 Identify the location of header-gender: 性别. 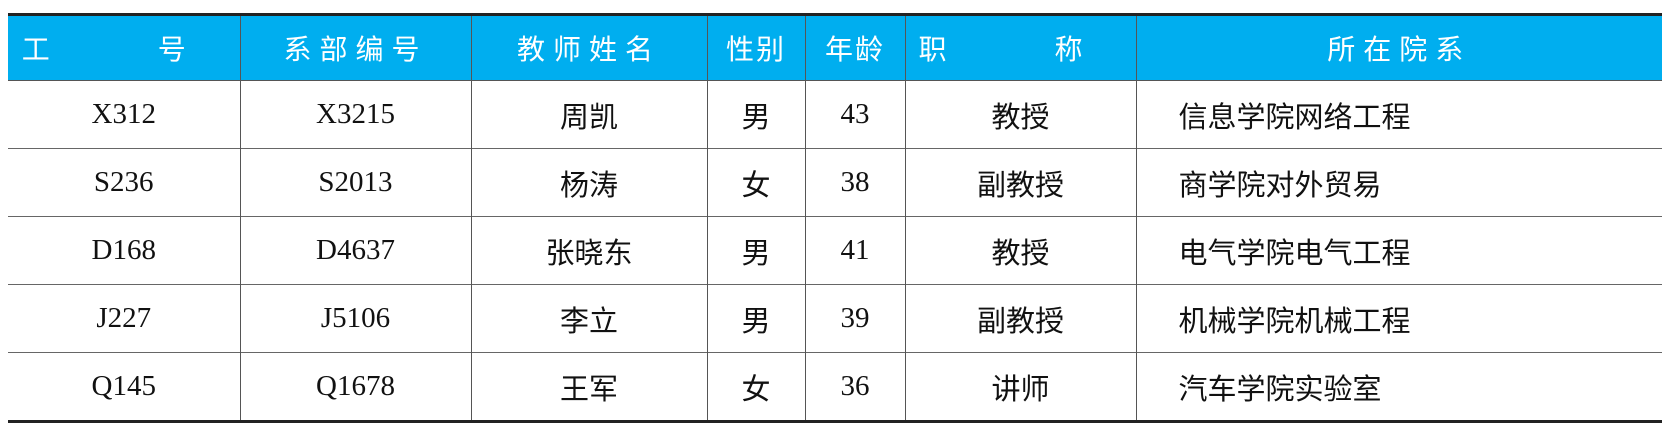
(755, 47).